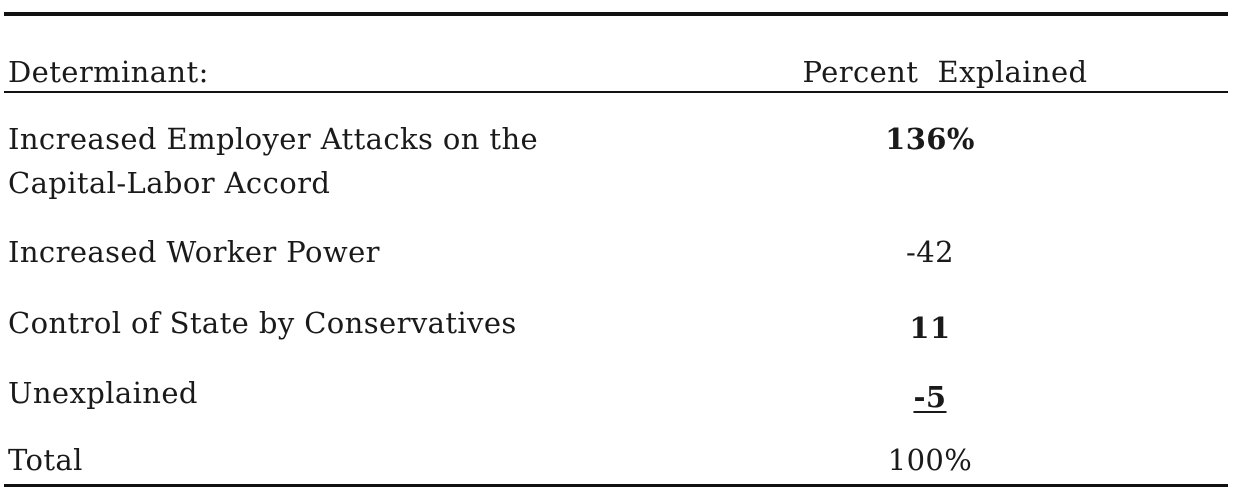  I want to click on header-determinant: Determinant:, so click(108, 72).